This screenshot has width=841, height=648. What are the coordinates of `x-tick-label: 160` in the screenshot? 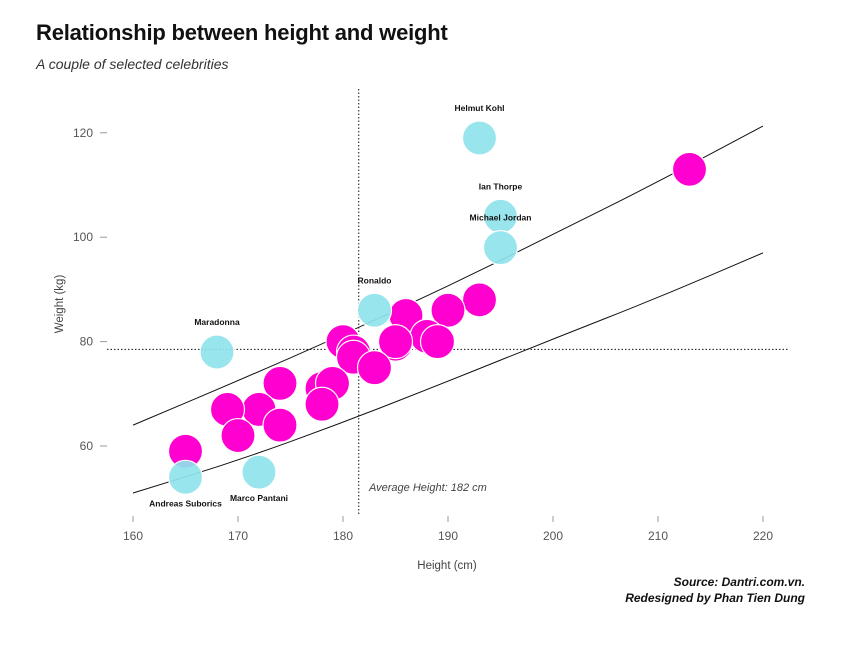 It's located at (133, 536).